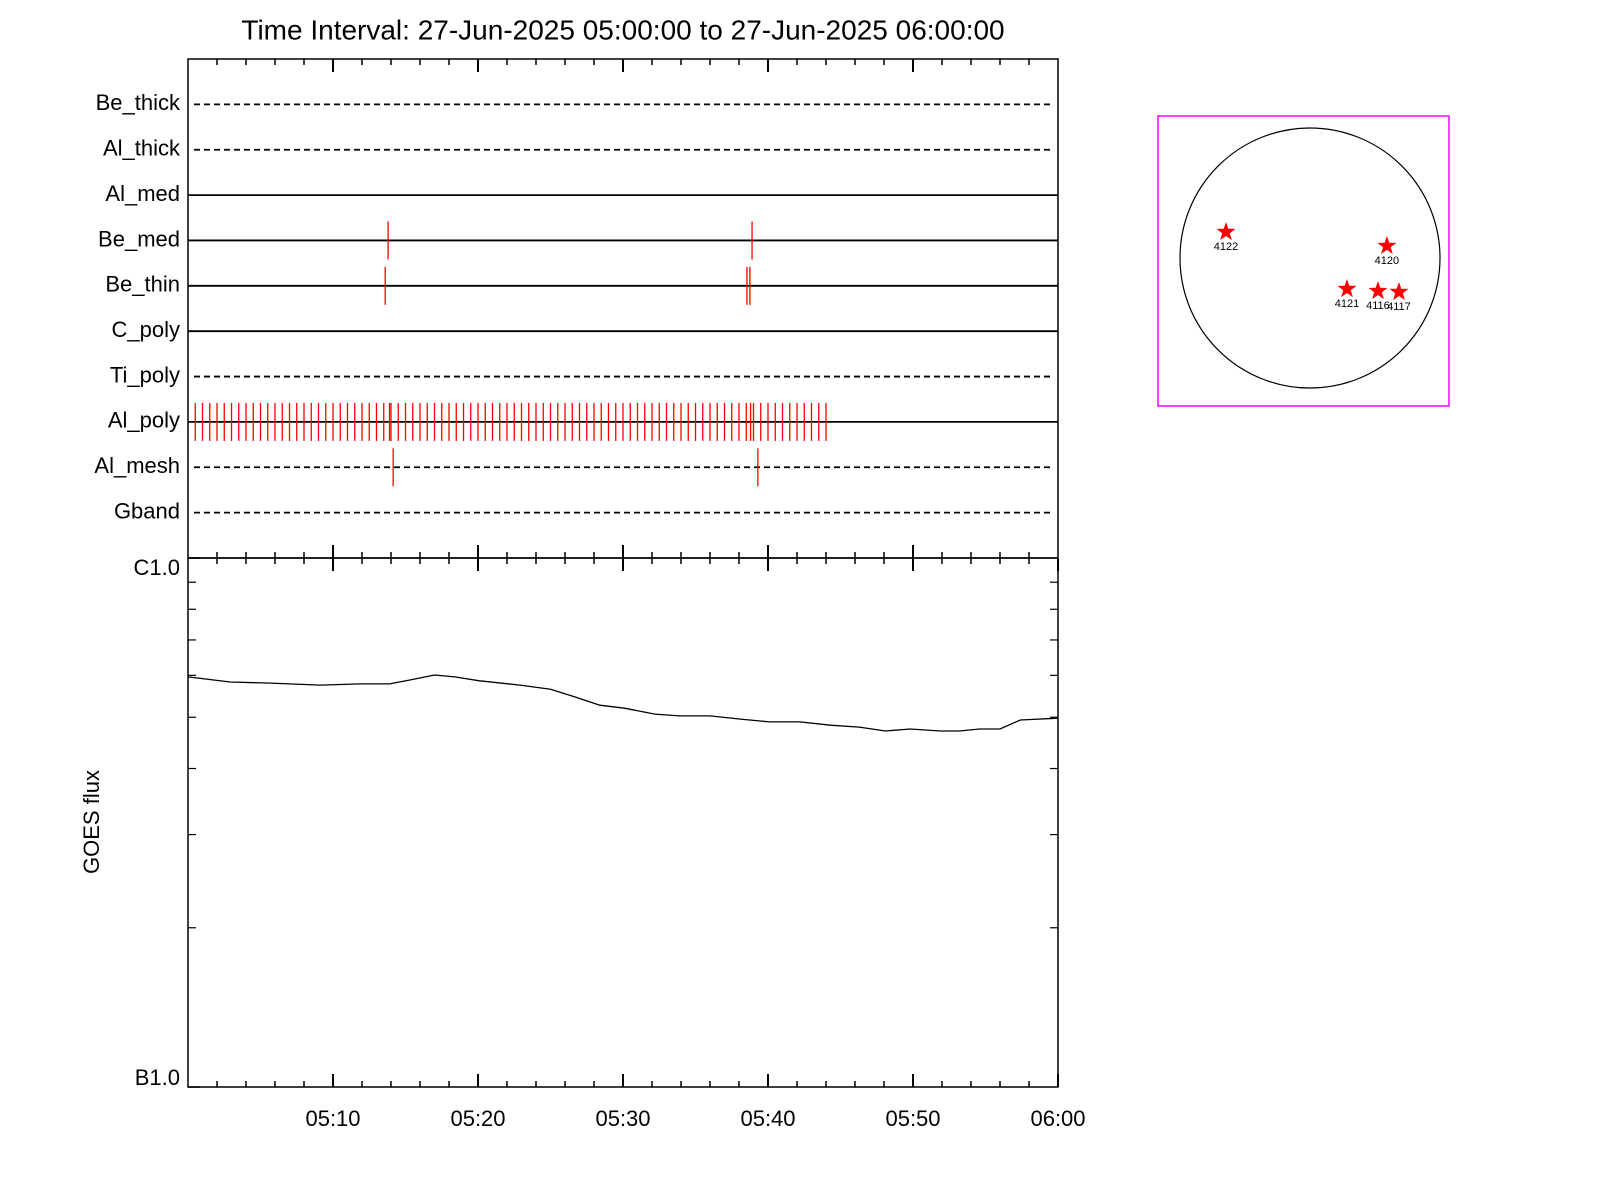 The image size is (1600, 1200). I want to click on map-frame, so click(1303, 261).